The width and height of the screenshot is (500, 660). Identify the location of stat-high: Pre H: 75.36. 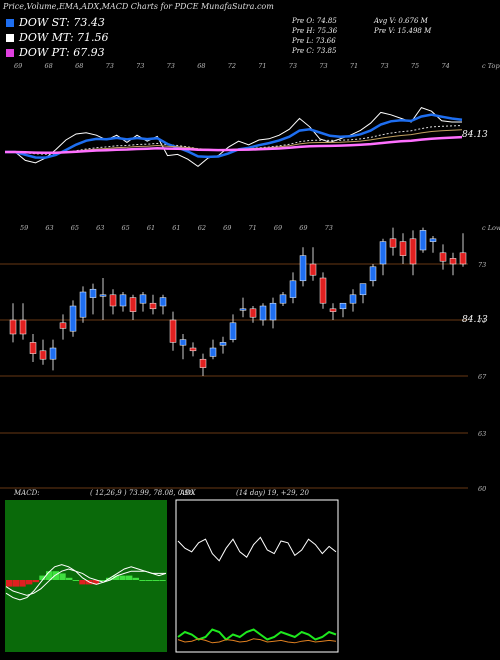
(315, 31).